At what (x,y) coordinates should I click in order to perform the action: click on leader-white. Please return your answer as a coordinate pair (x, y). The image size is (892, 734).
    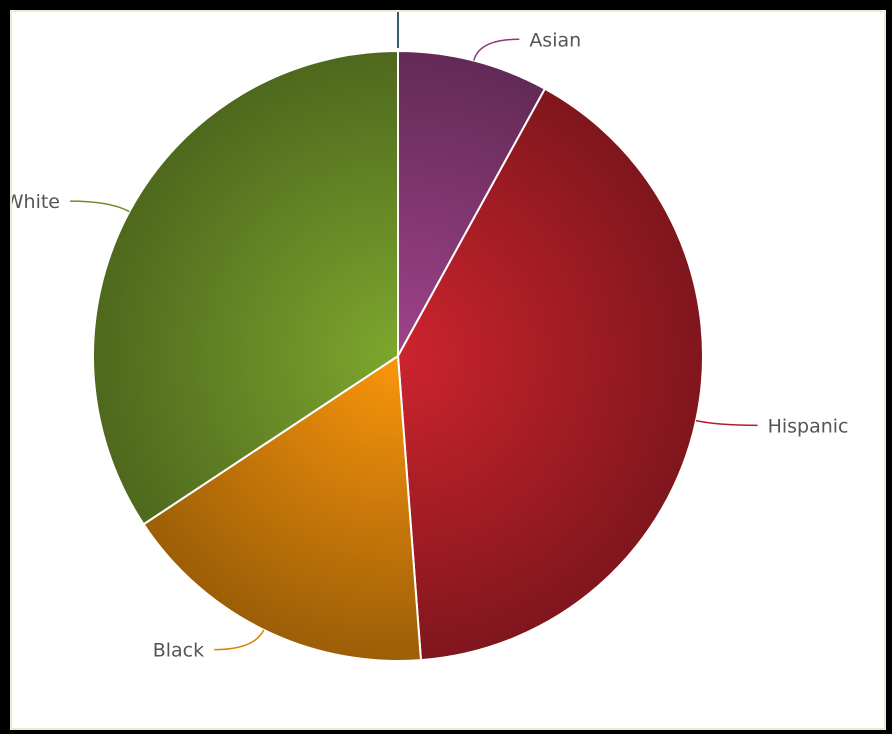
    Looking at the image, I should click on (99, 206).